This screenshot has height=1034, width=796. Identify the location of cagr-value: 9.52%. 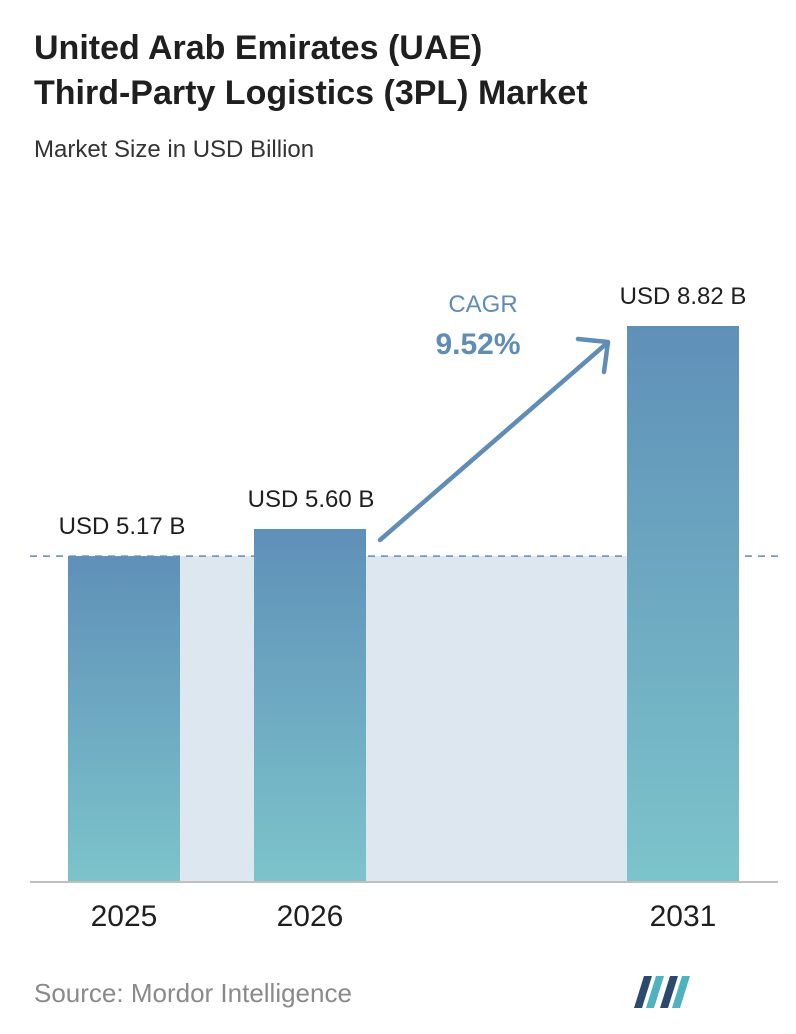
(477, 344).